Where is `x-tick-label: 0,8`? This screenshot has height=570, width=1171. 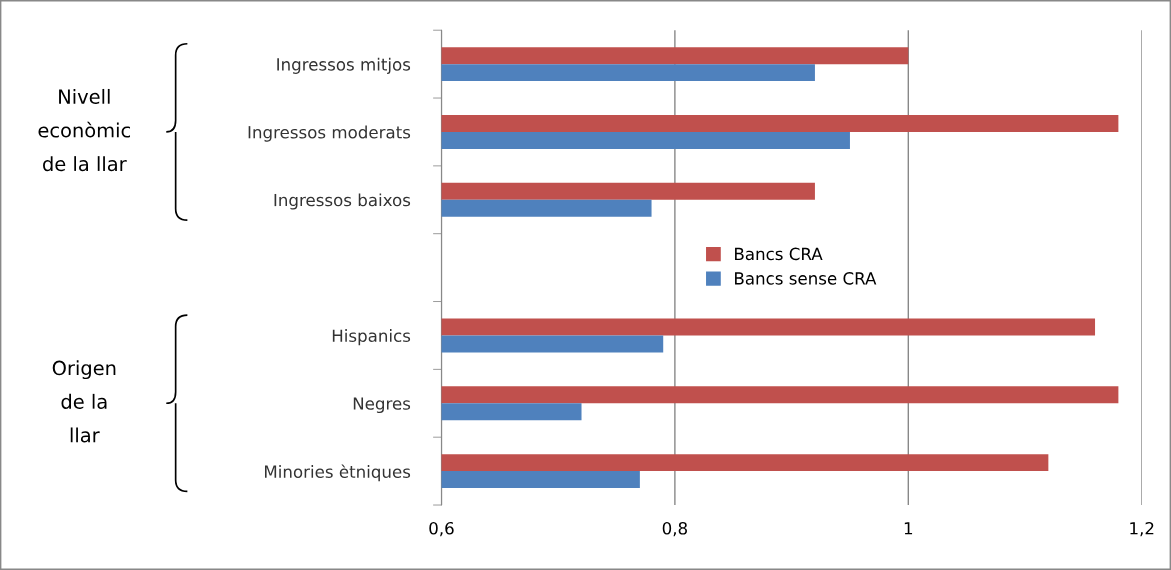 x-tick-label: 0,8 is located at coordinates (674, 529).